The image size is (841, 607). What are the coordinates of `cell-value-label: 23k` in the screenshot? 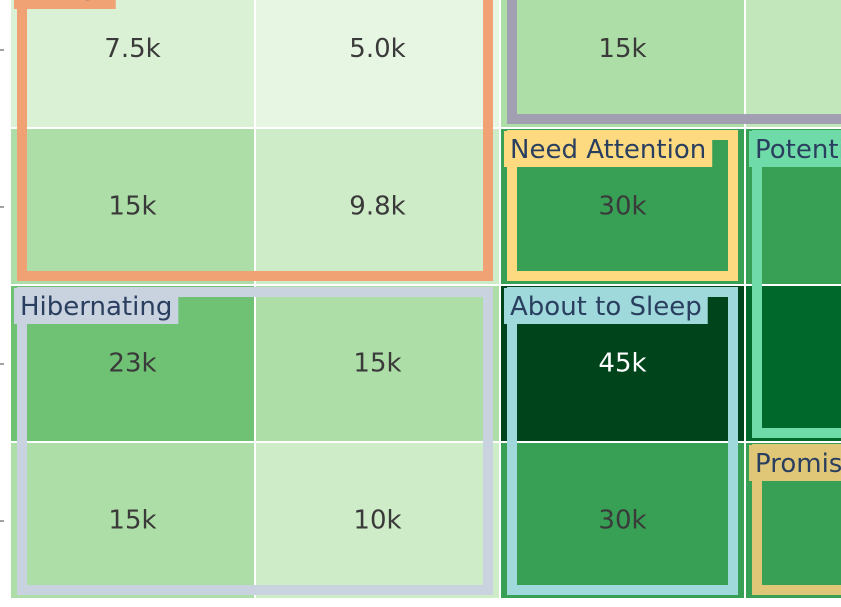 It's located at (132, 364).